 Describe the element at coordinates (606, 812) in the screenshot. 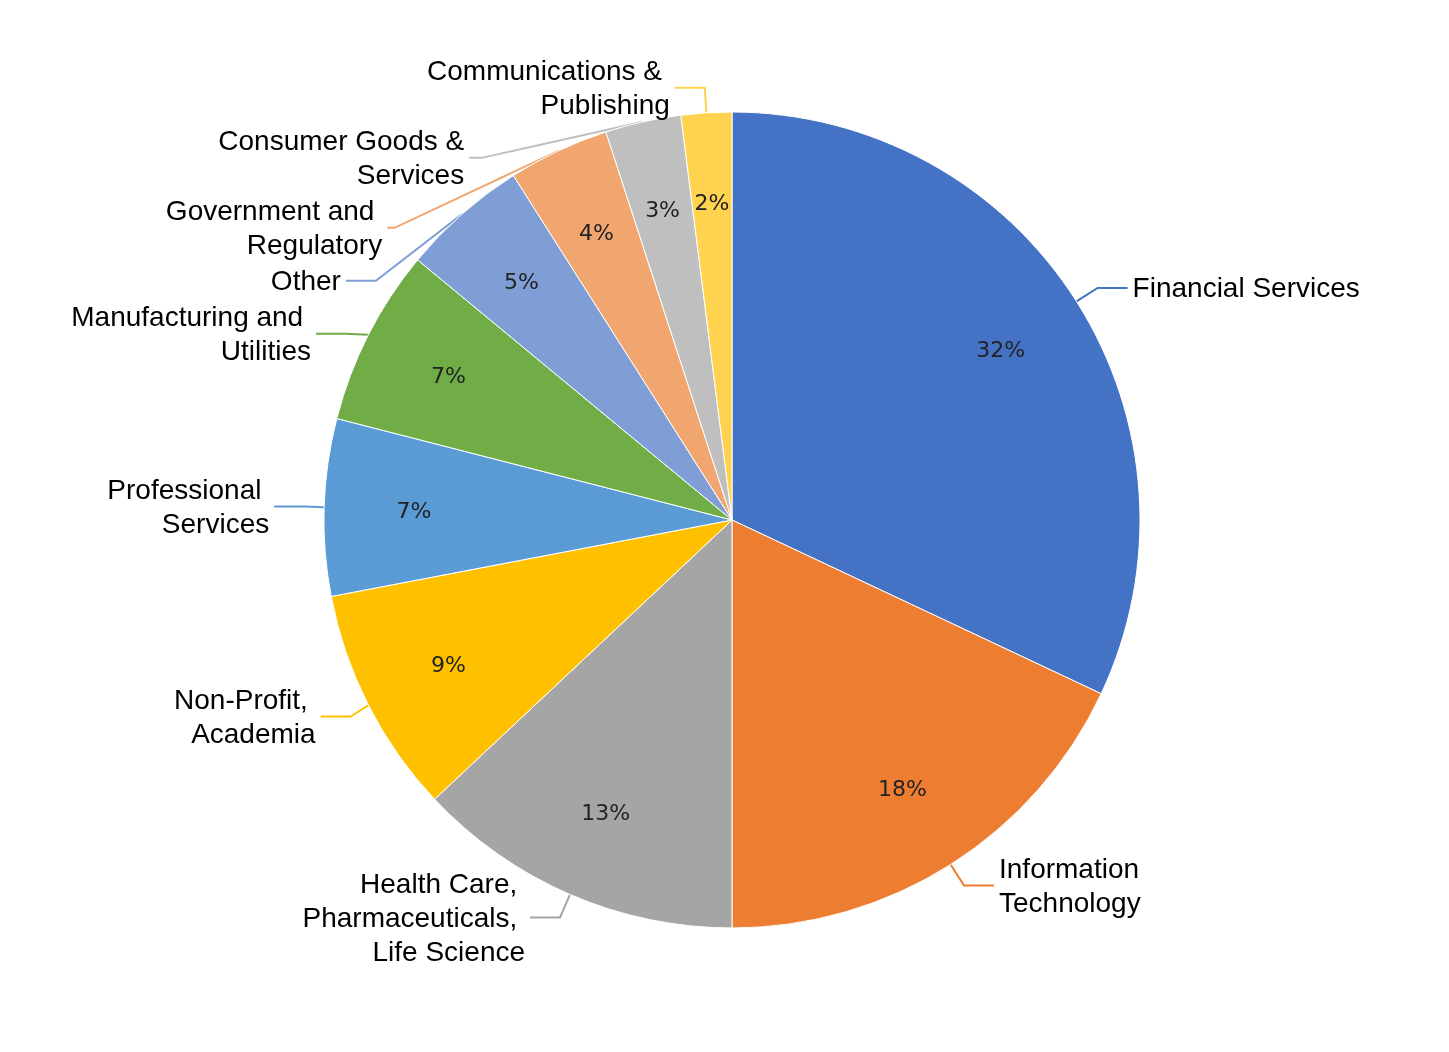

I see `data-label: 13%` at that location.